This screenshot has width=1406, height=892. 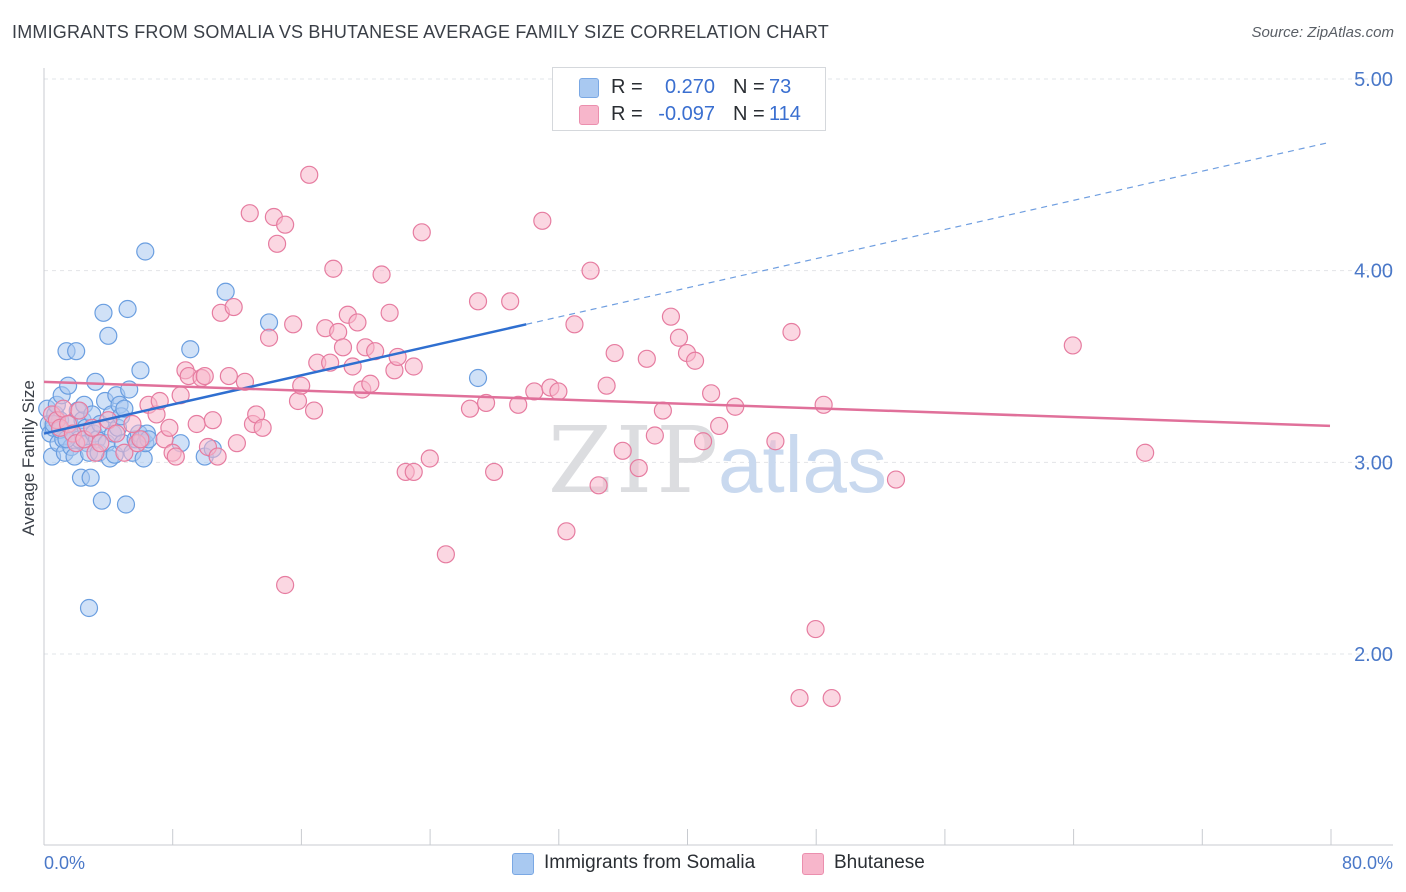 What do you see at coordinates (780, 87) in the screenshot?
I see `legend-n-value: 73` at bounding box center [780, 87].